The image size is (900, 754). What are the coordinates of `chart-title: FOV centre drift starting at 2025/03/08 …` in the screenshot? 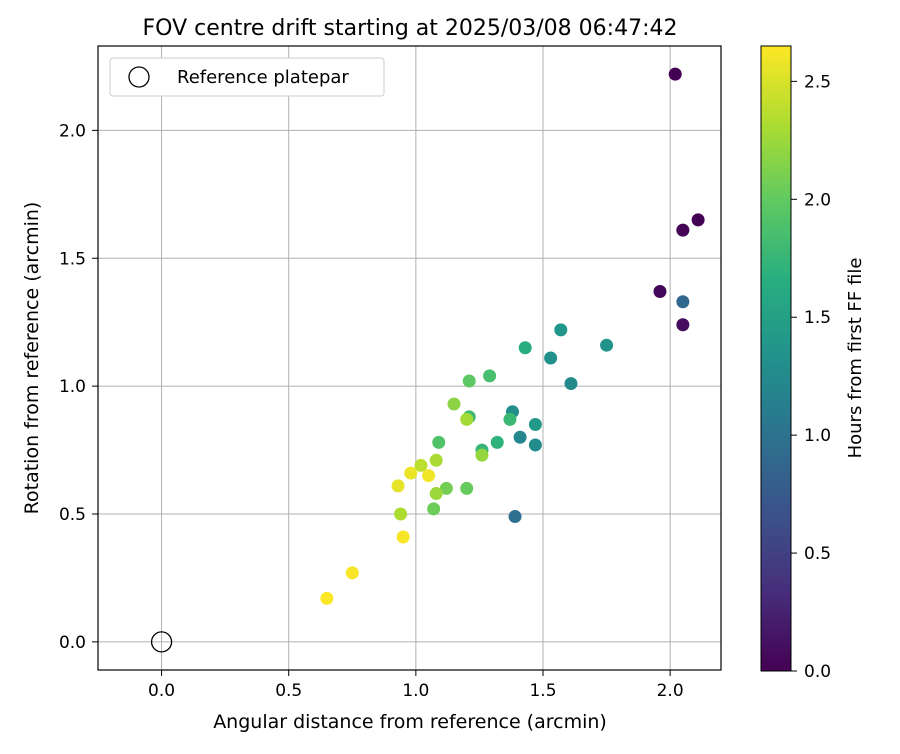 It's located at (410, 28).